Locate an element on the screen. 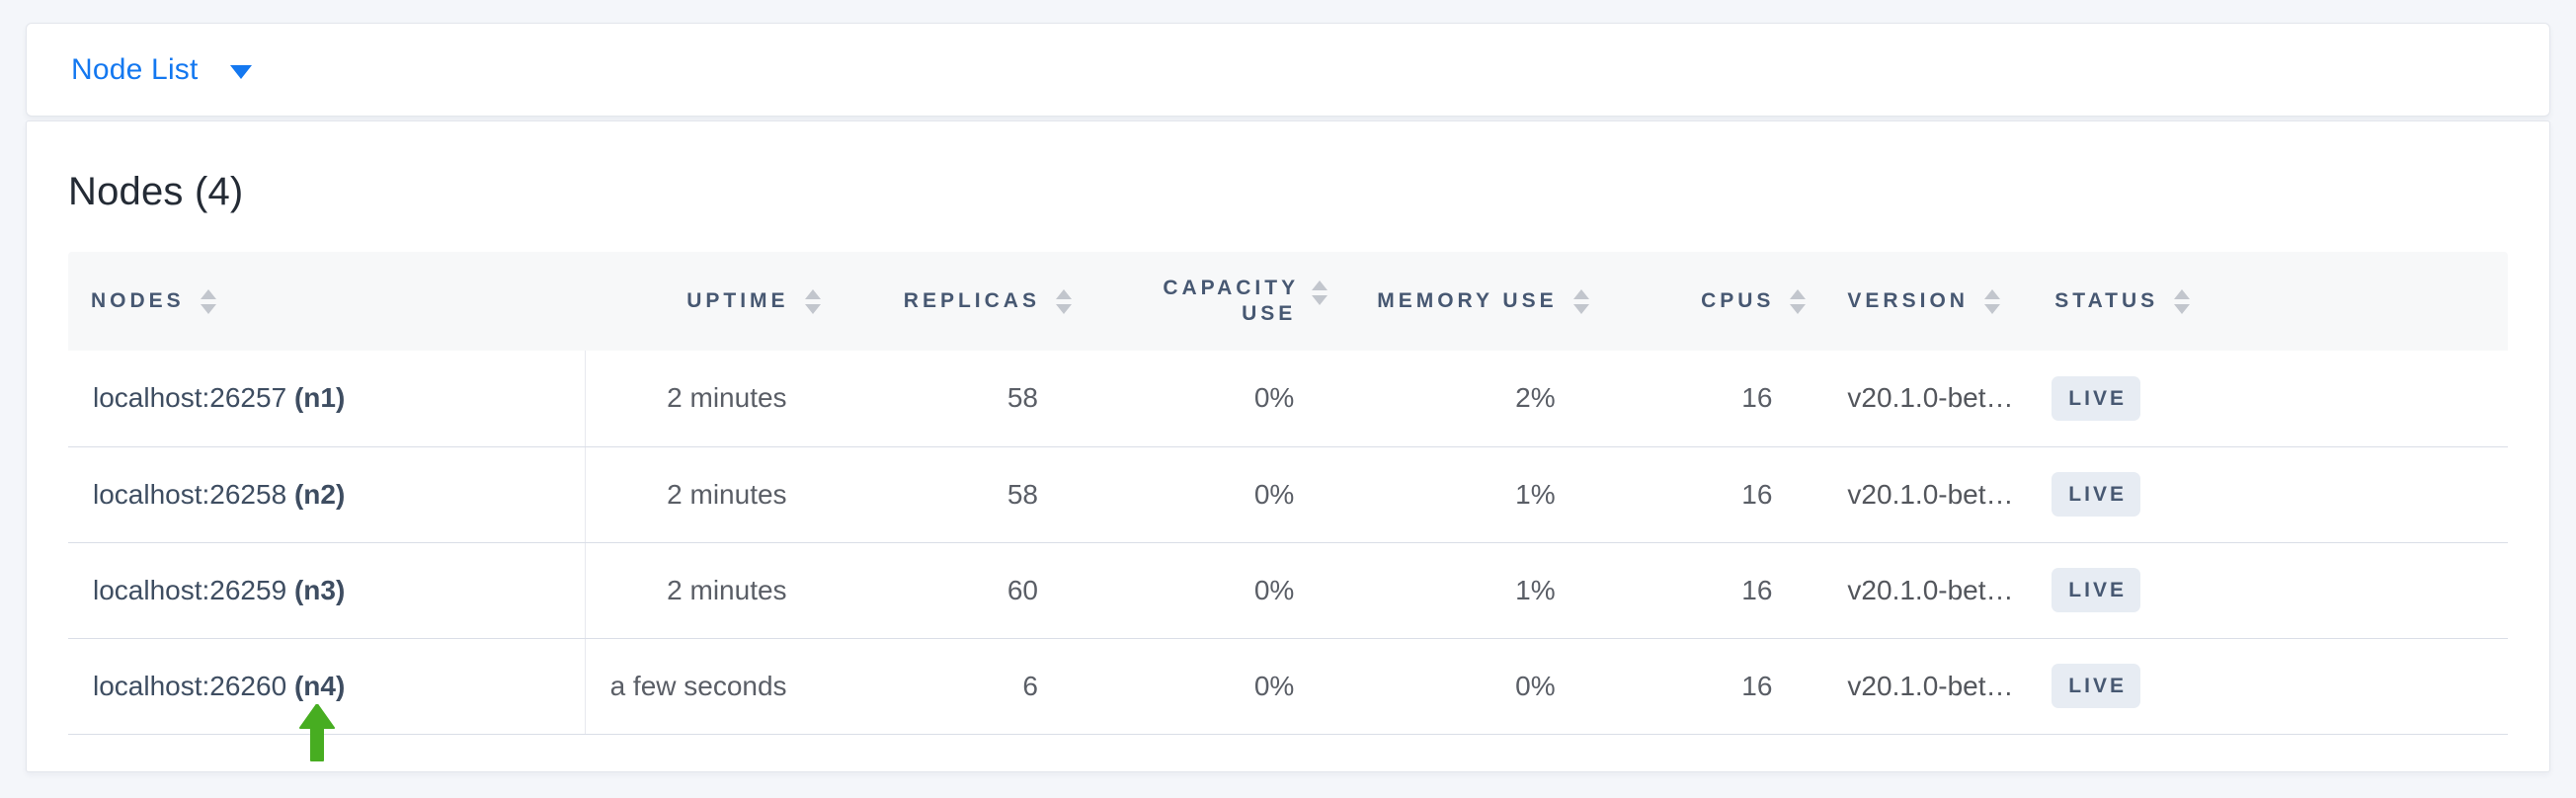 Image resolution: width=2576 pixels, height=798 pixels. column-header-cpus: CPUS is located at coordinates (1711, 301).